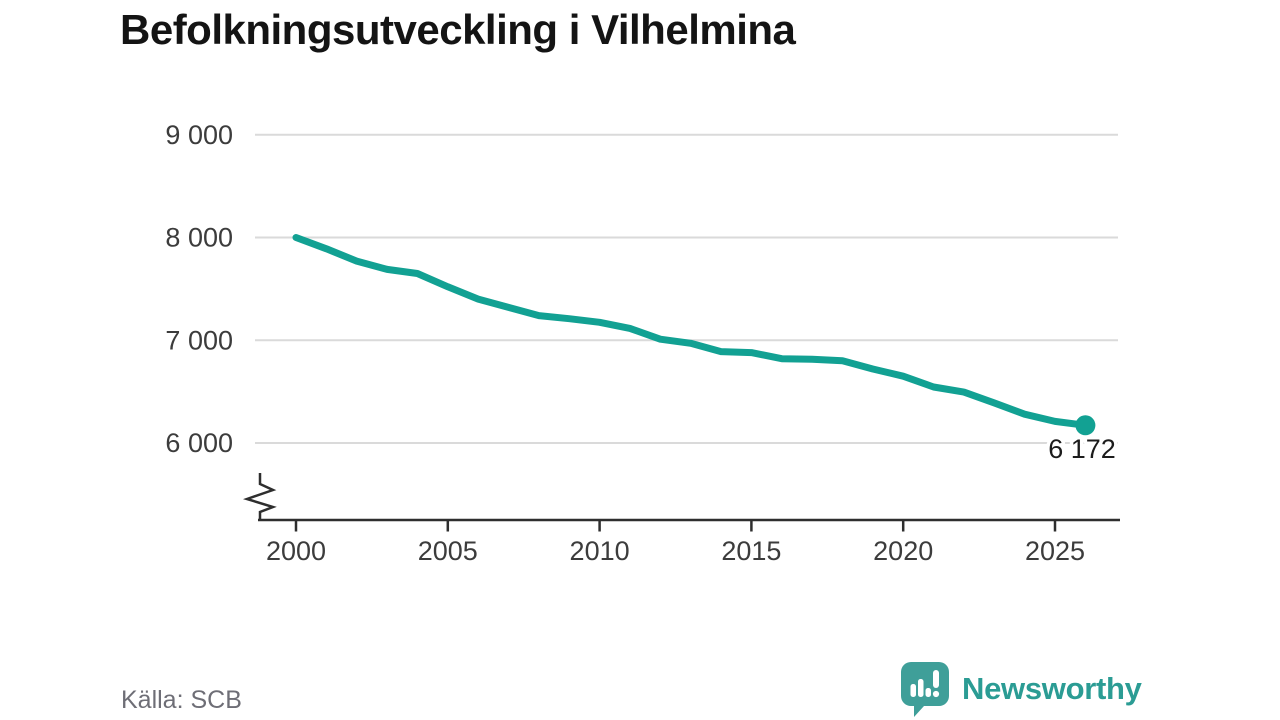  What do you see at coordinates (936, 694) in the screenshot?
I see `exclamation-dot-icon` at bounding box center [936, 694].